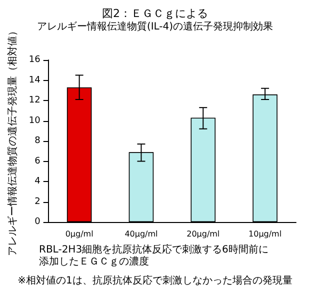 The width and height of the screenshot is (310, 290). Describe the element at coordinates (155, 26) in the screenshot. I see `chart-subtitle: アレルギー情報伝達物質(IL-4)の遺伝子発現抑制効果` at that location.